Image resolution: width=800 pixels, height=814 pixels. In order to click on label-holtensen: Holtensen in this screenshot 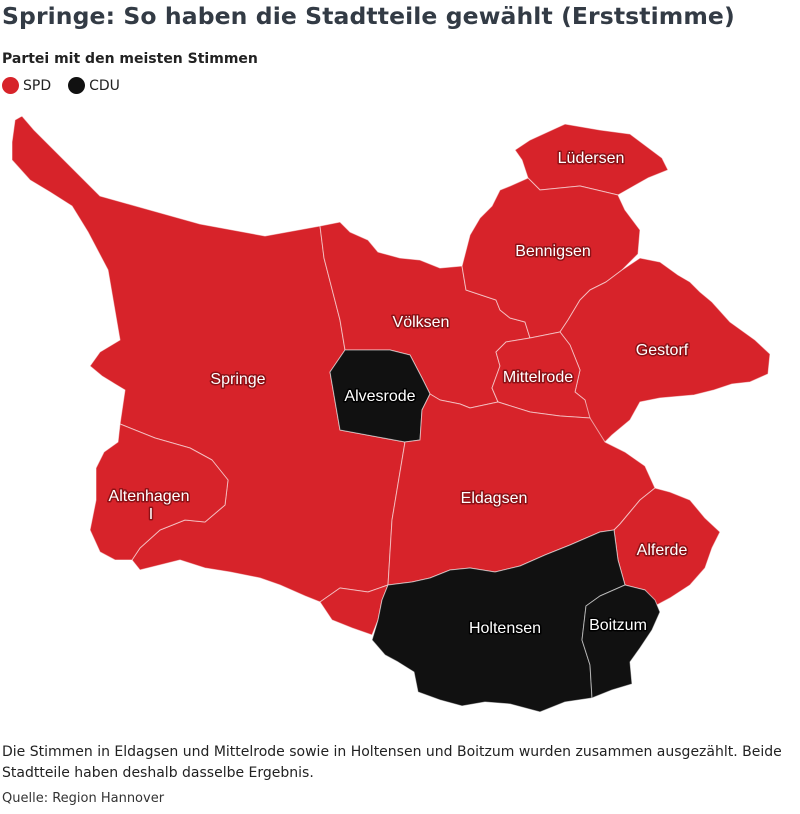, I will do `click(505, 628)`.